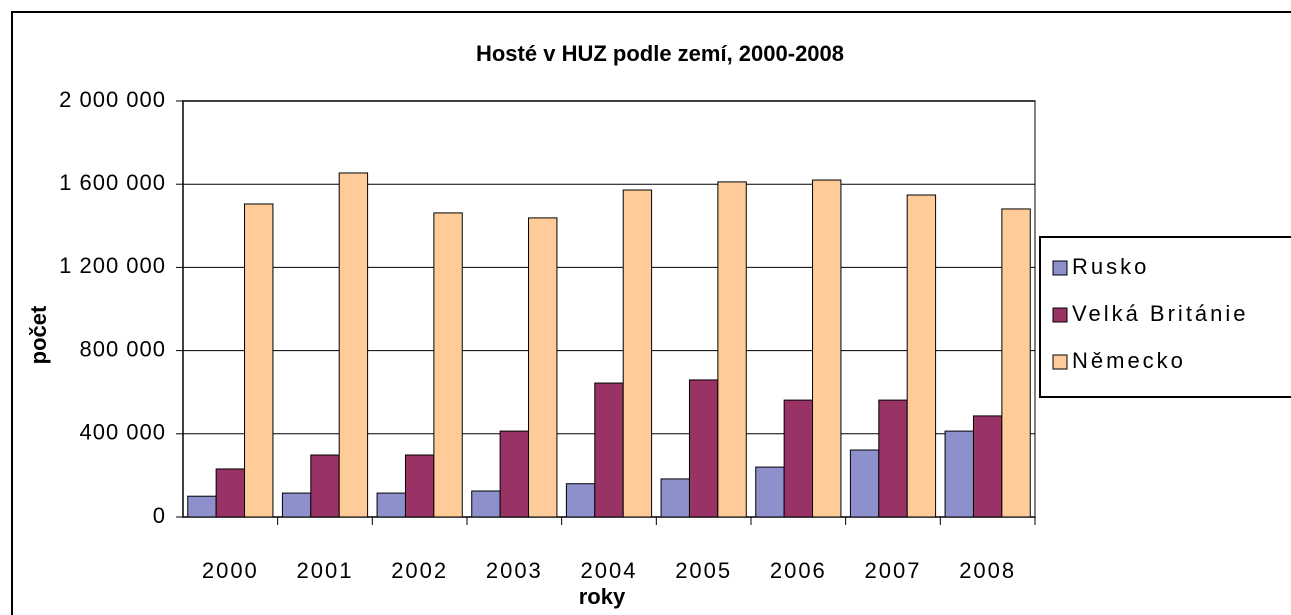  Describe the element at coordinates (1160, 313) in the screenshot. I see `legend-label: Velká Británie` at that location.